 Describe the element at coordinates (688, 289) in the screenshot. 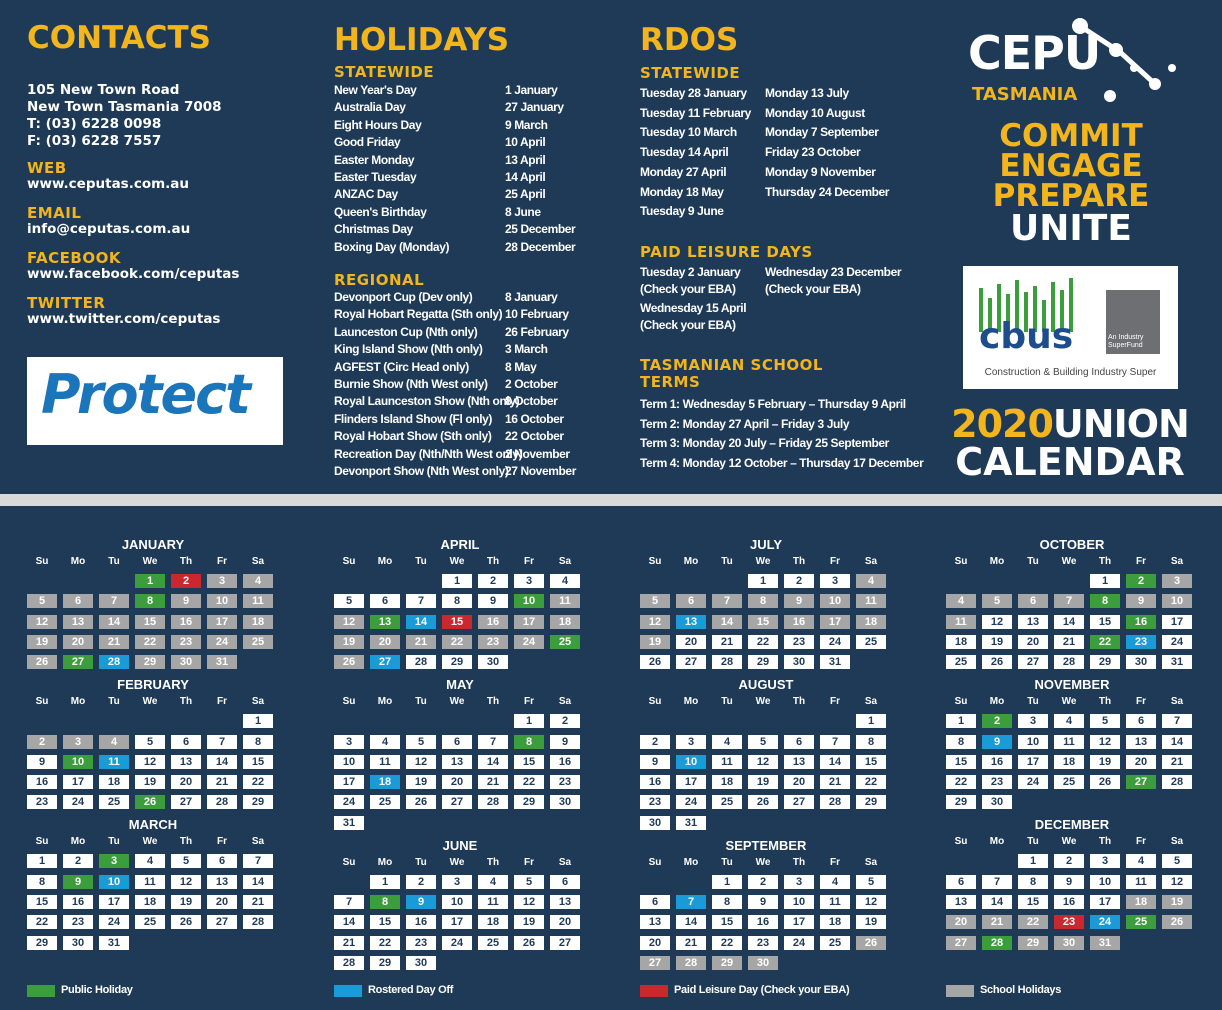

I see `paid-leisure-line: (Check your EBA)` at that location.